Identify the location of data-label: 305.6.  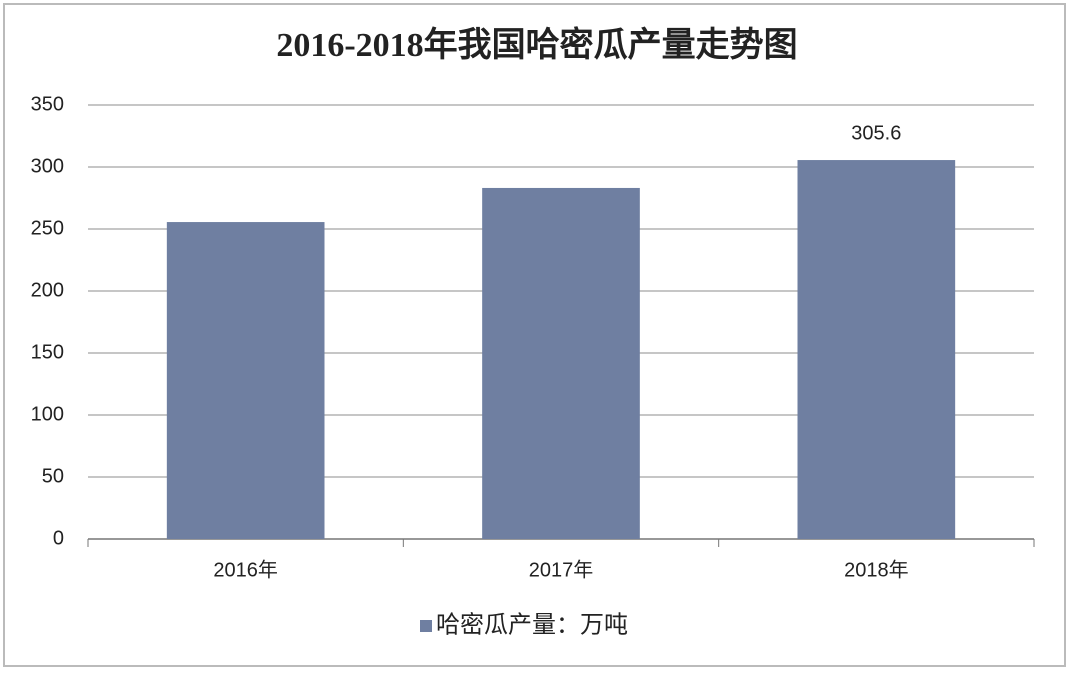
(876, 133).